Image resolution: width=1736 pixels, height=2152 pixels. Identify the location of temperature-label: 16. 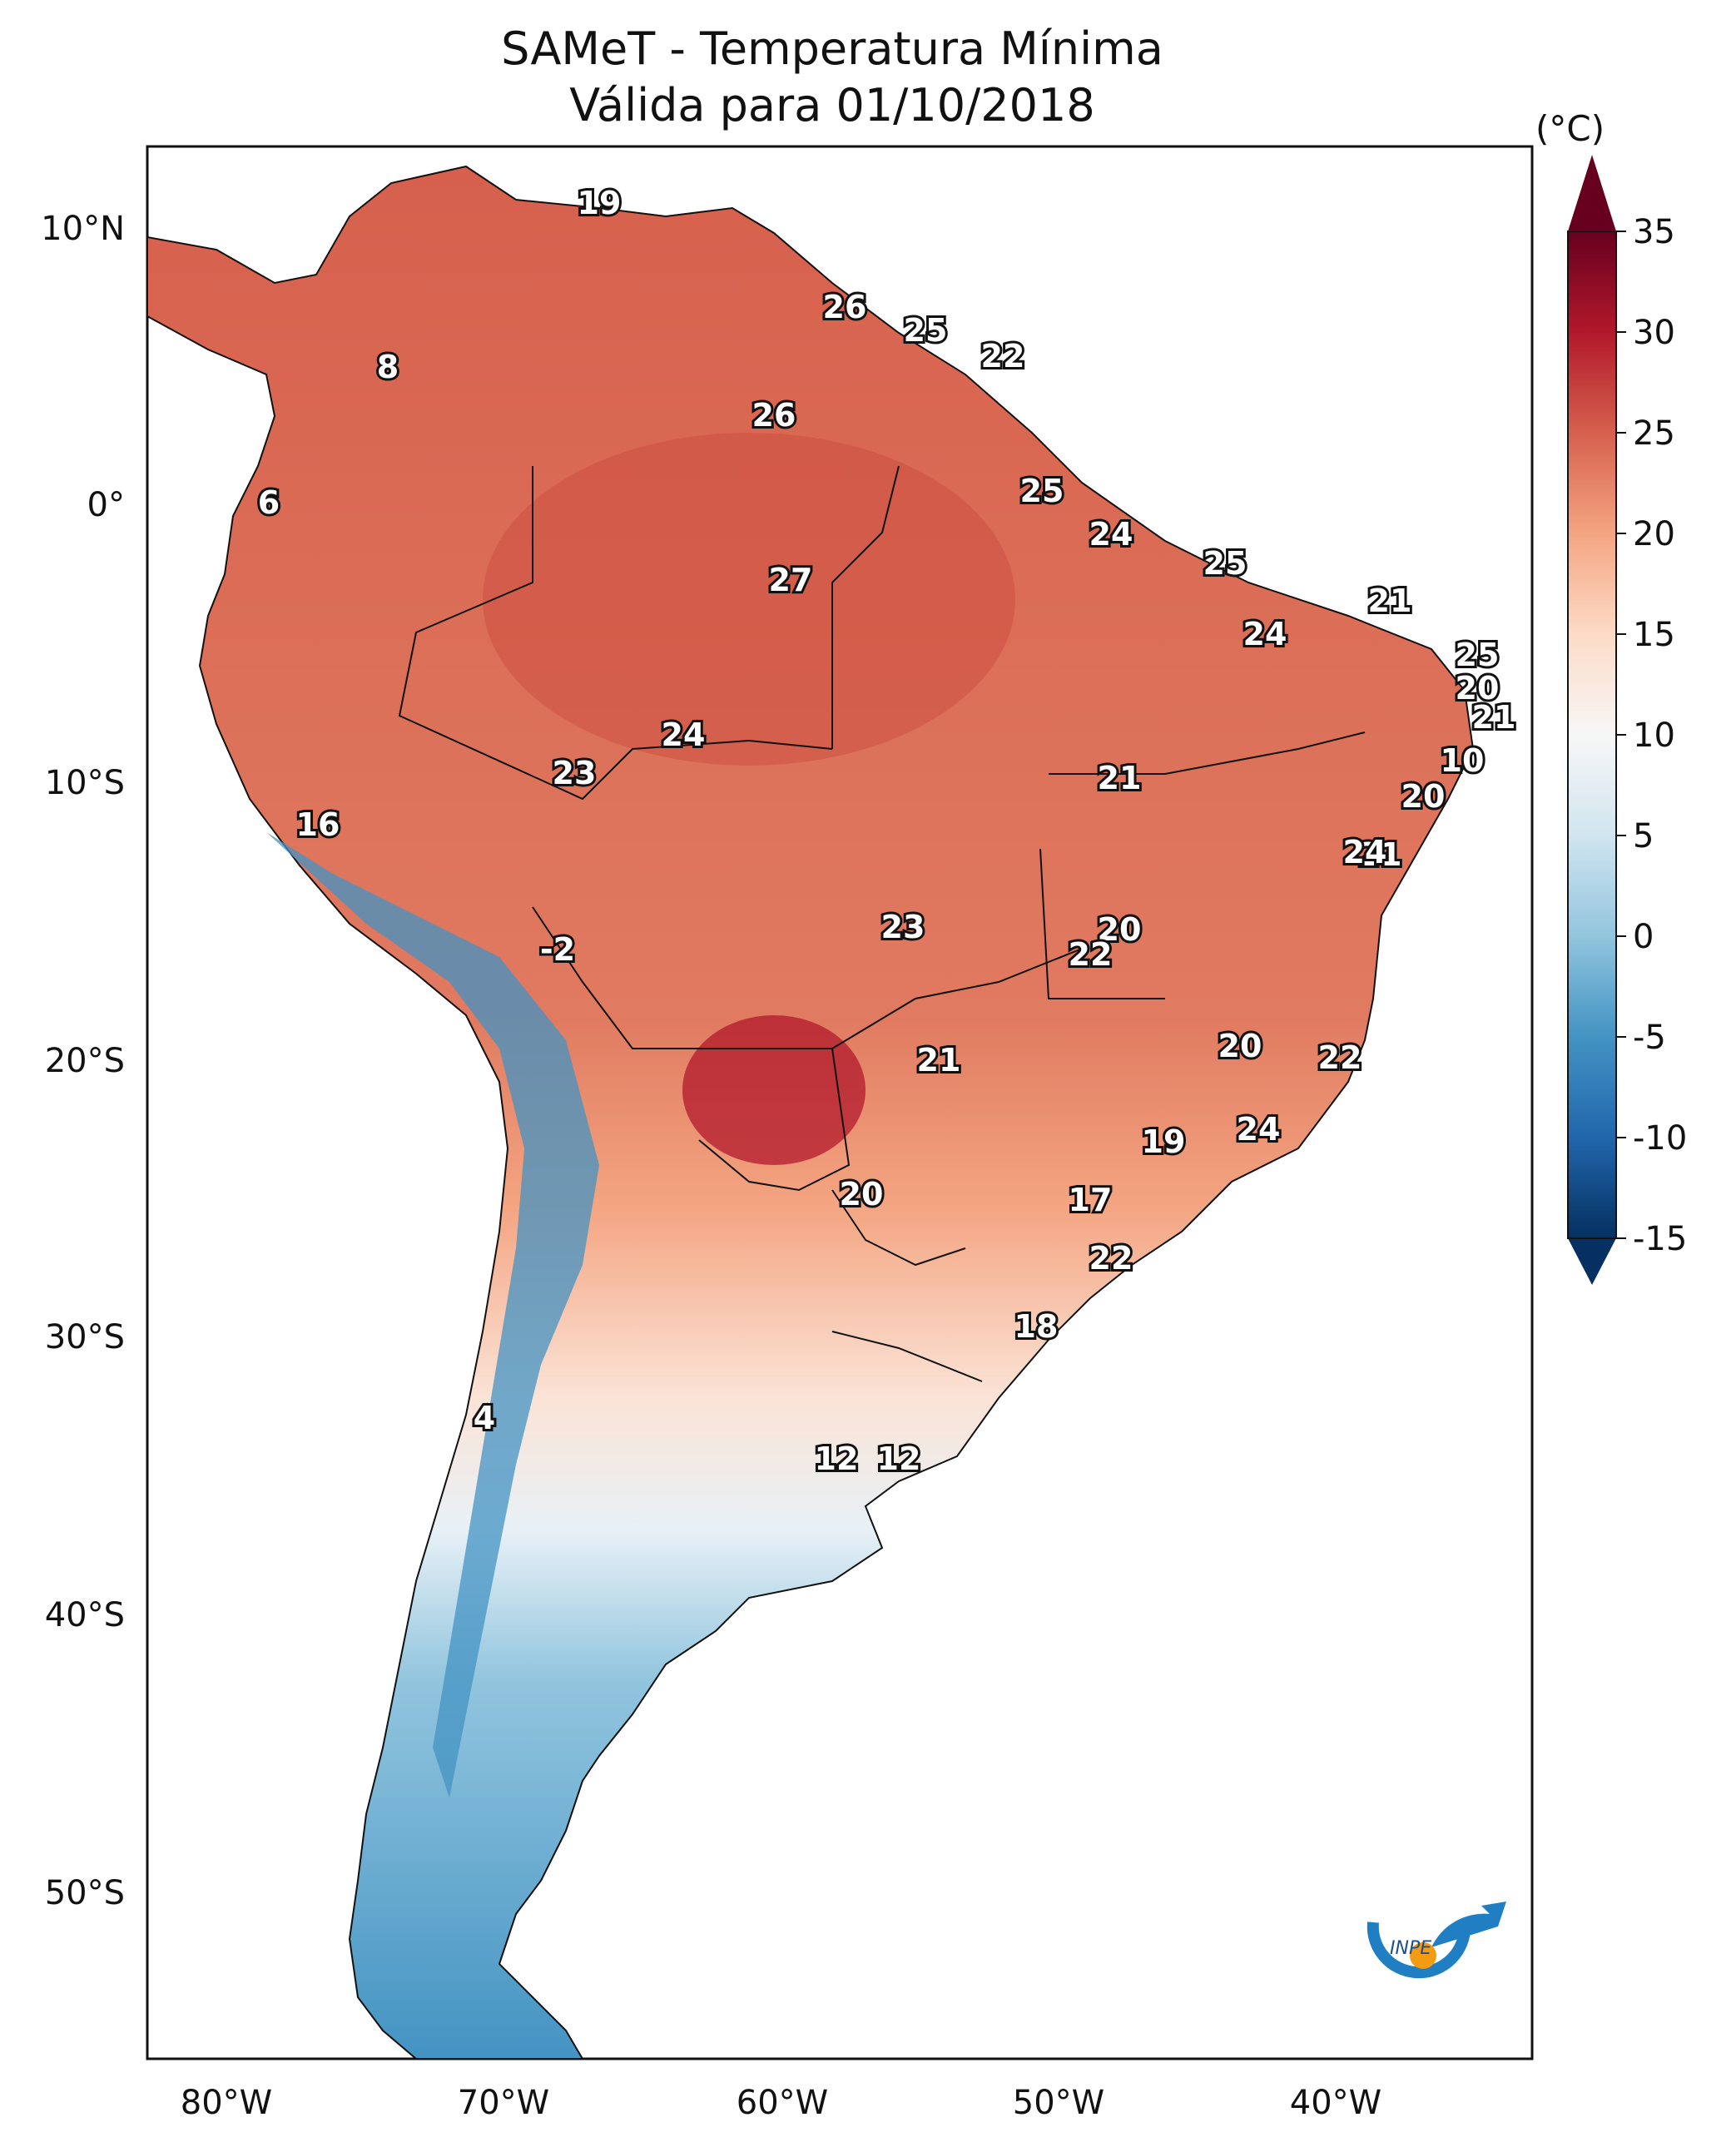
(318, 824).